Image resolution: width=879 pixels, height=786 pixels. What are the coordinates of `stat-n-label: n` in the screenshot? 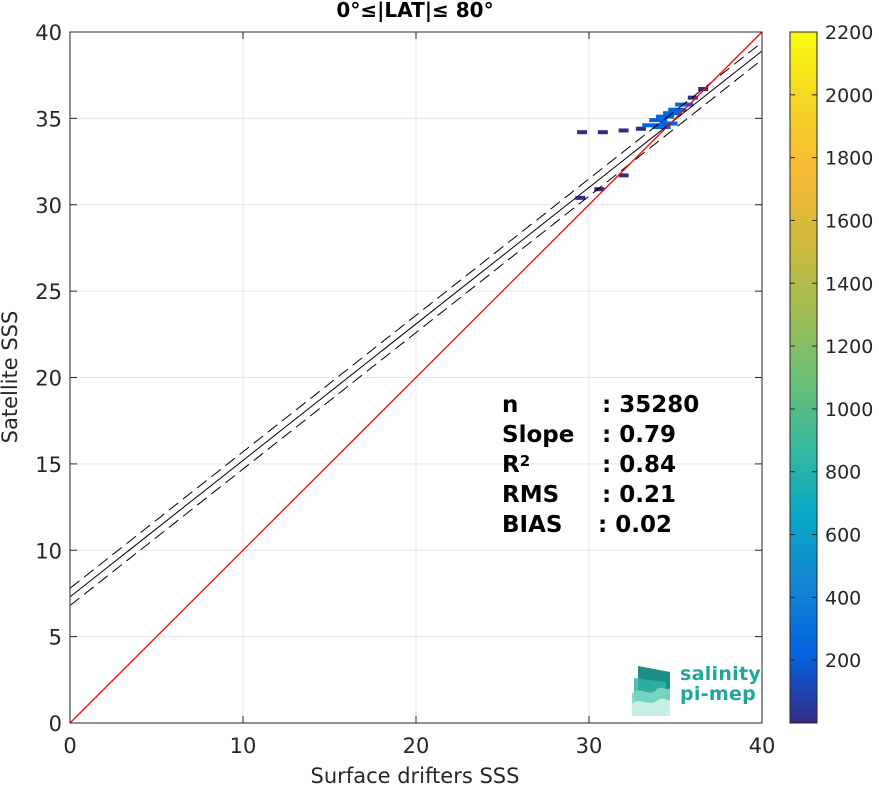 It's located at (510, 405).